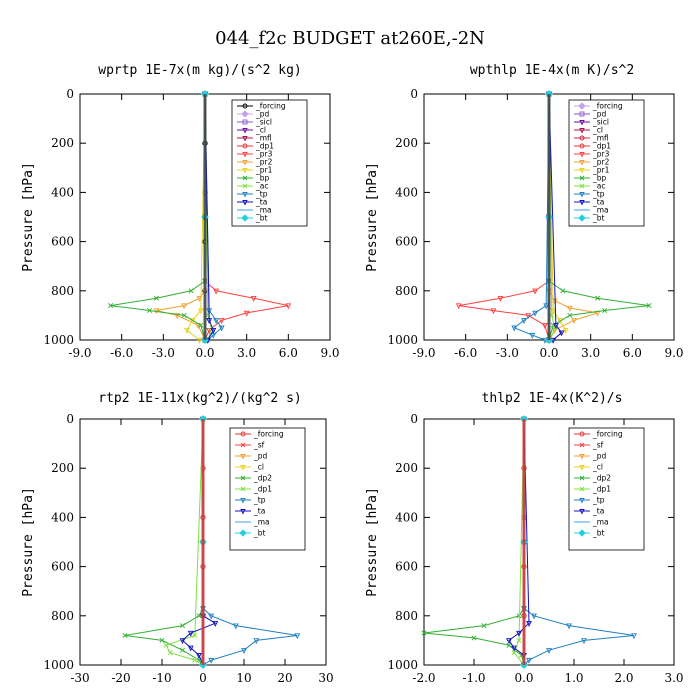 This screenshot has height=700, width=700. What do you see at coordinates (270, 106) in the screenshot?
I see `legend-label: _forcing` at bounding box center [270, 106].